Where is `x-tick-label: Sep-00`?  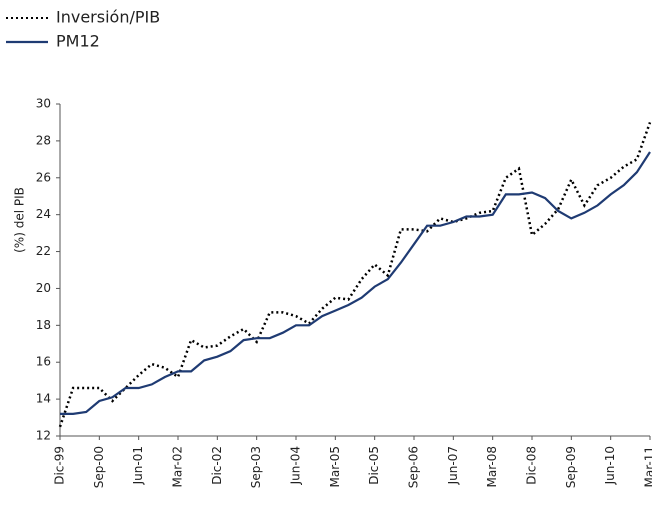 x-tick-label: Sep-00 is located at coordinates (99, 467).